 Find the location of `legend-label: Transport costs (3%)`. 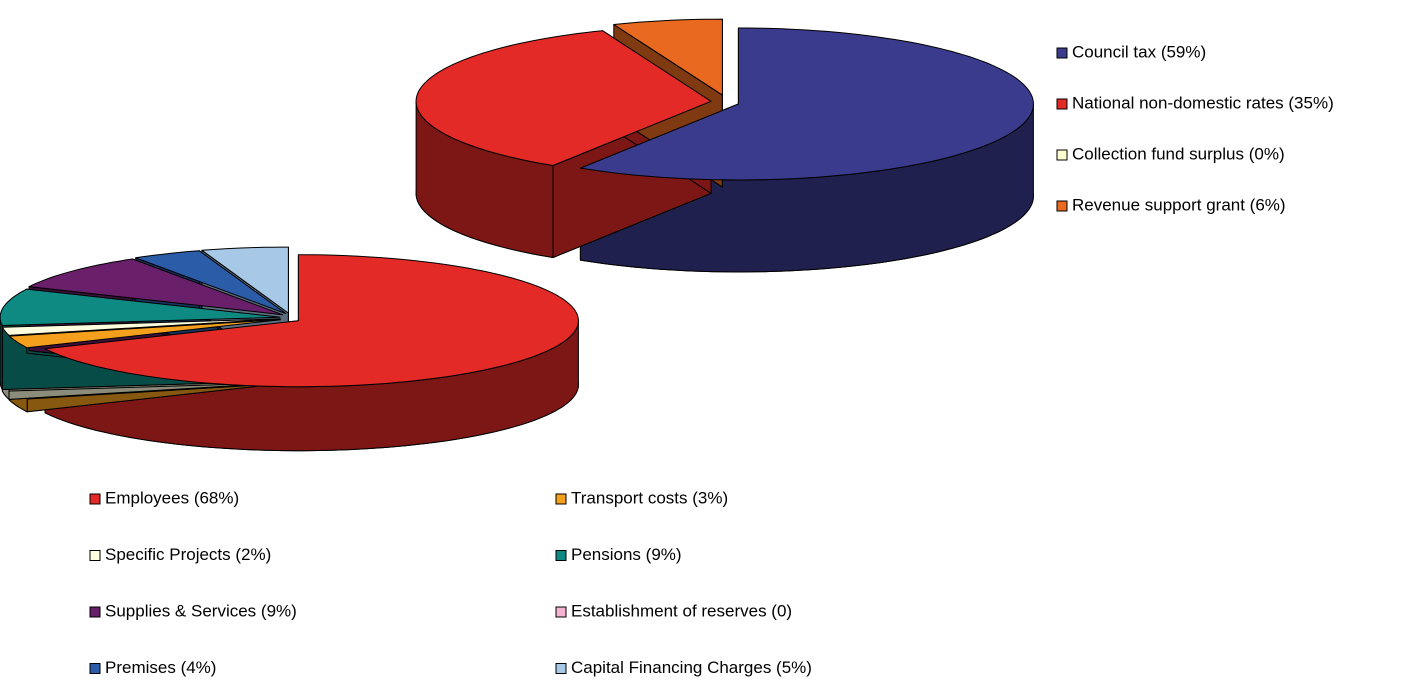

legend-label: Transport costs (3%) is located at coordinates (649, 497).